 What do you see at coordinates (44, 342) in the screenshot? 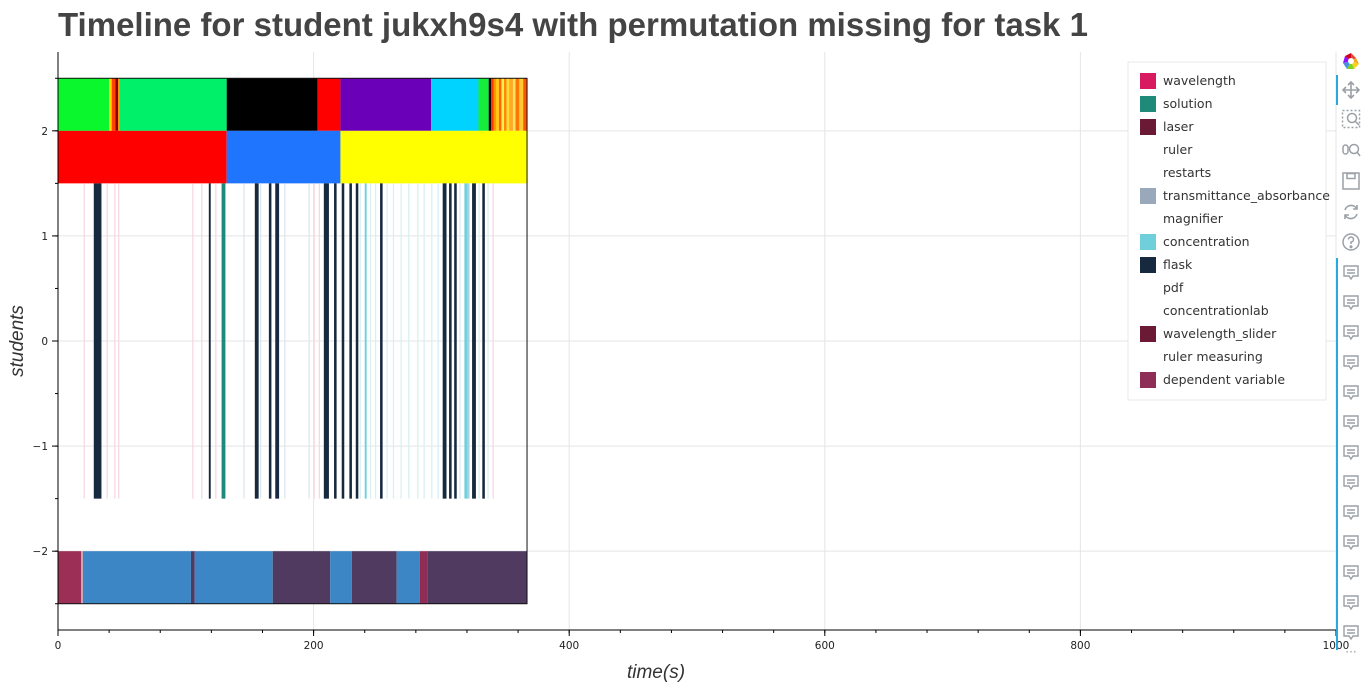
I see `y-tick-label: 0` at bounding box center [44, 342].